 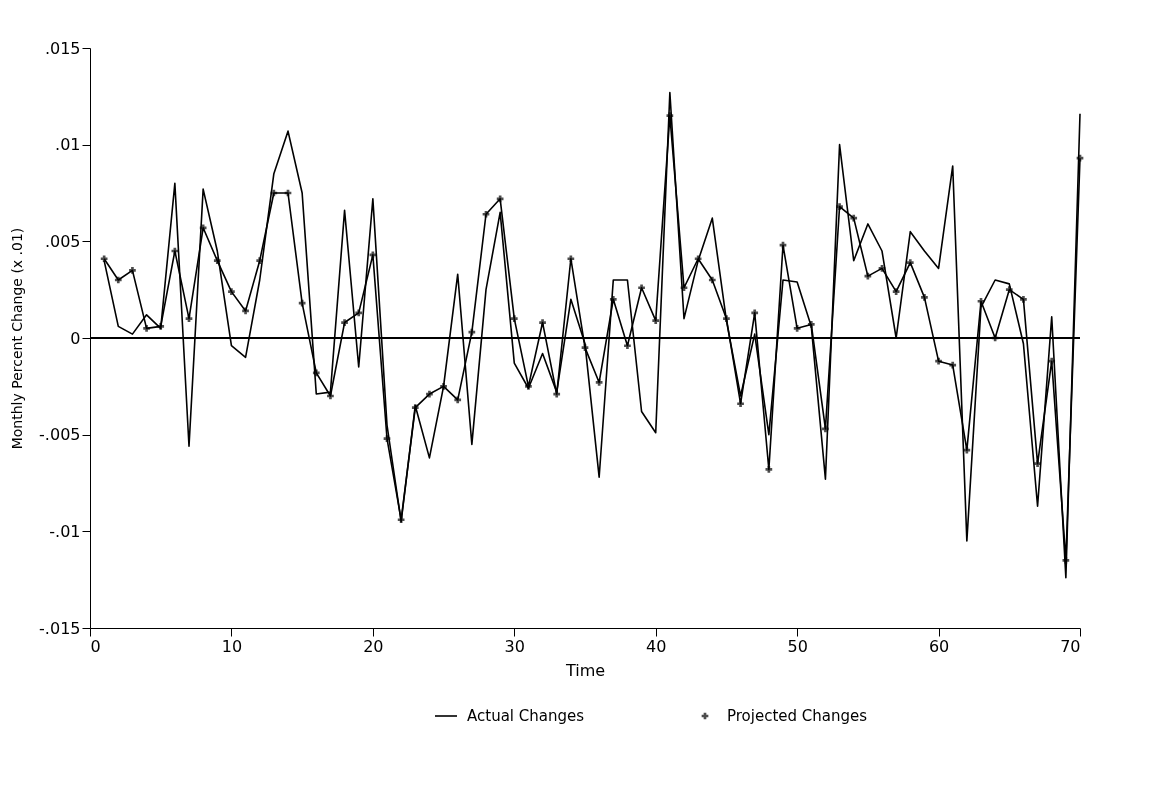 What do you see at coordinates (797, 716) in the screenshot?
I see `legend-label: Projected Changes` at bounding box center [797, 716].